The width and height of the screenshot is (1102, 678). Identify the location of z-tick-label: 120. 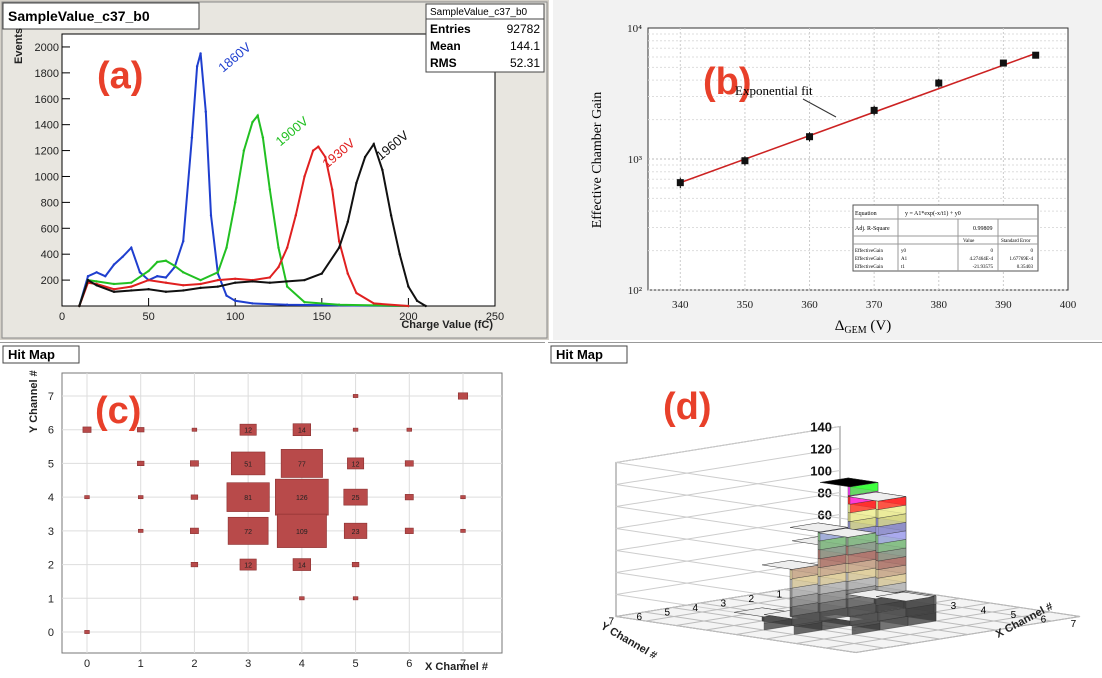
(821, 449).